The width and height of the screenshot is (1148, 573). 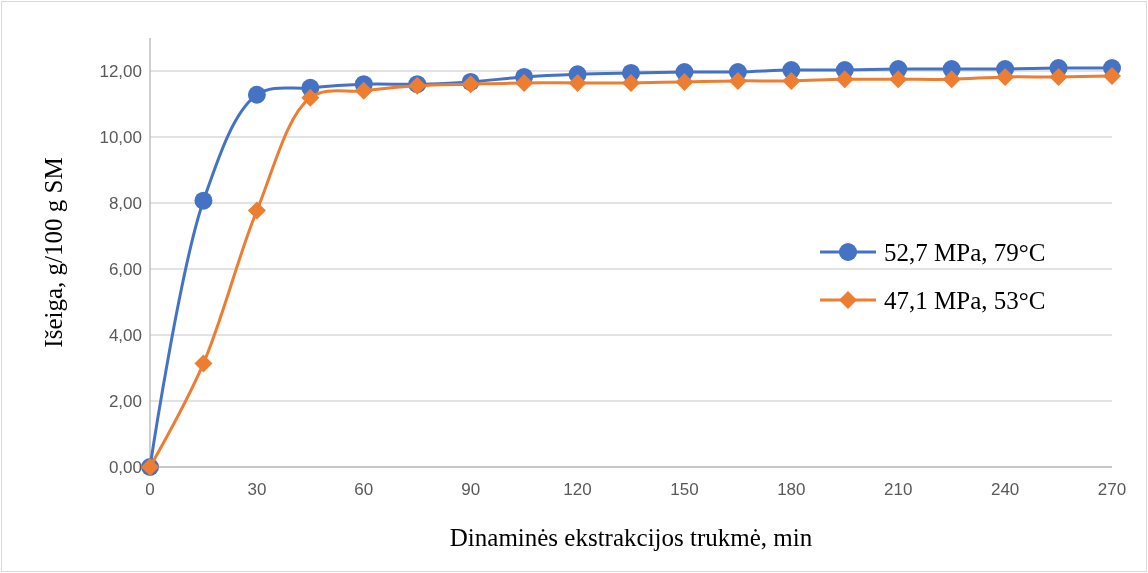 I want to click on y-tick-label: 10,00, so click(x=120, y=137).